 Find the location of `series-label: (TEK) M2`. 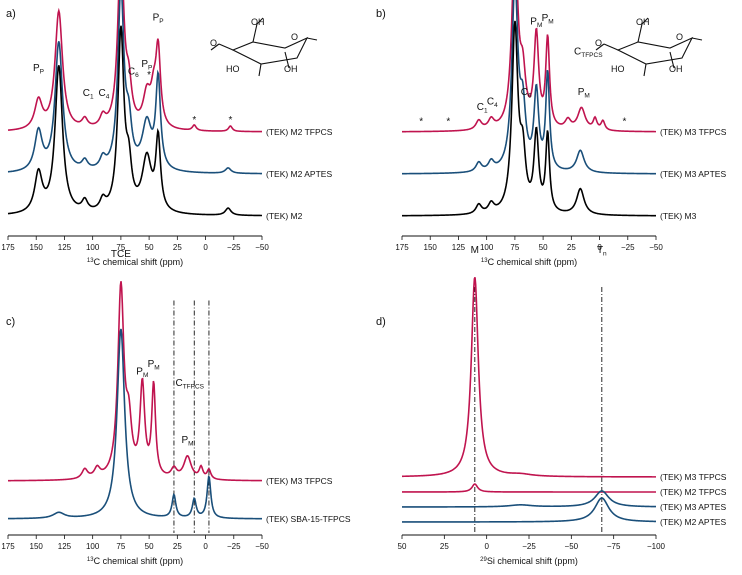

series-label: (TEK) M2 is located at coordinates (284, 216).